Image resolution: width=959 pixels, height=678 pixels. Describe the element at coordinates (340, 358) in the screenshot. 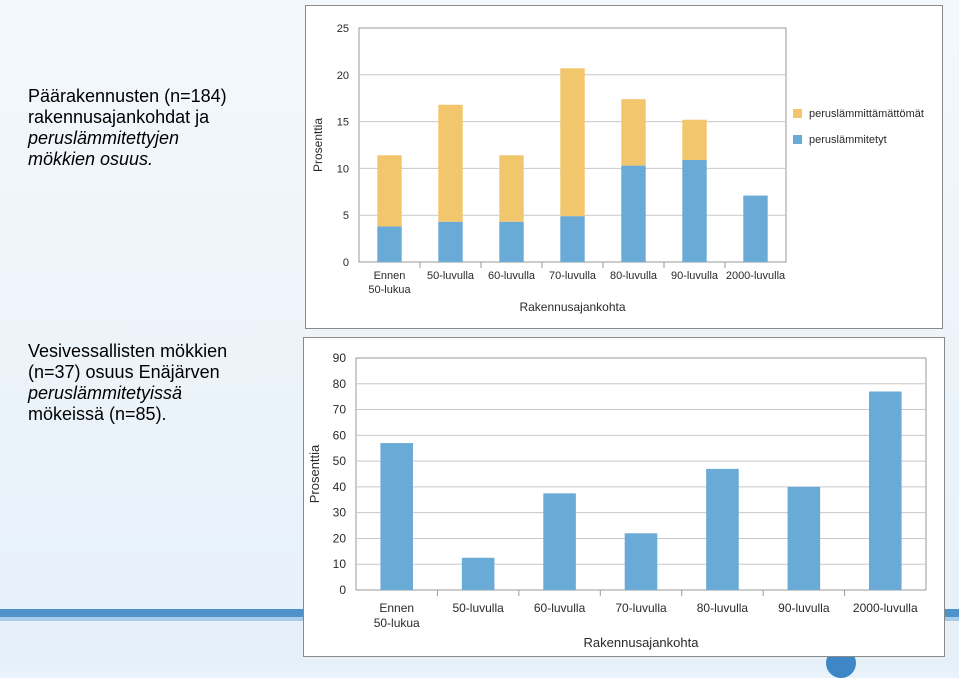

I see `y-tick-label: 90` at that location.